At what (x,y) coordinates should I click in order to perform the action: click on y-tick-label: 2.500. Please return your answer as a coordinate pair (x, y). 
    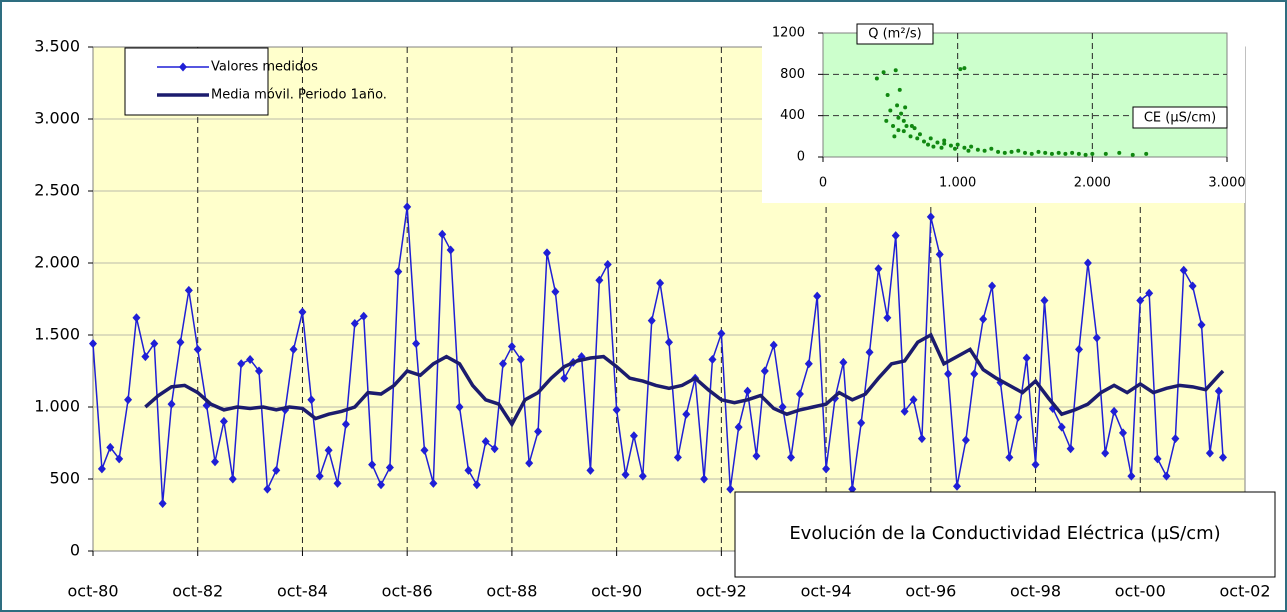
    Looking at the image, I should click on (57, 190).